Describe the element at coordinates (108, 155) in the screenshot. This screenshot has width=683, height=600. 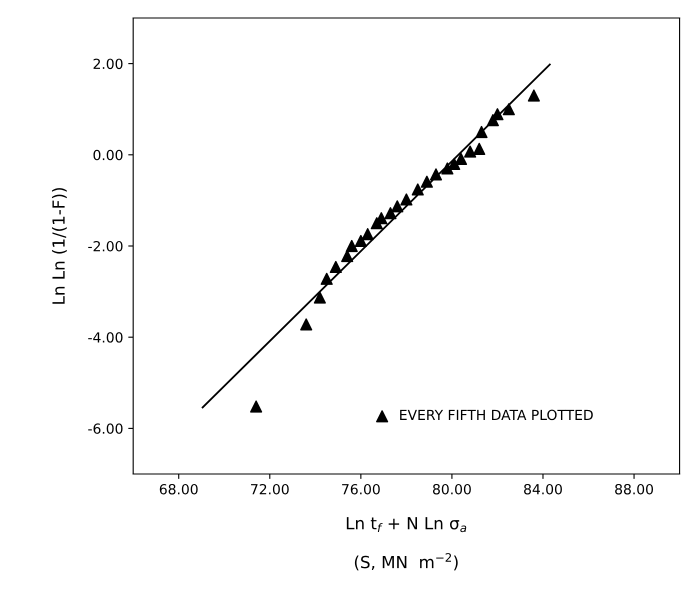
I see `y-tick-label: 0.00` at that location.